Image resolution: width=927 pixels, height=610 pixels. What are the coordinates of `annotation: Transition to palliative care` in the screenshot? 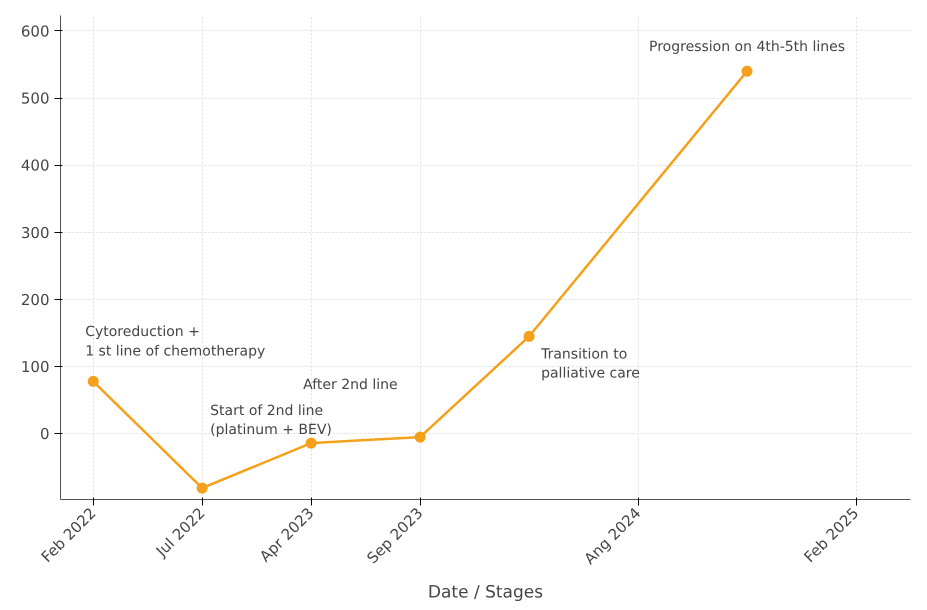 It's located at (590, 364).